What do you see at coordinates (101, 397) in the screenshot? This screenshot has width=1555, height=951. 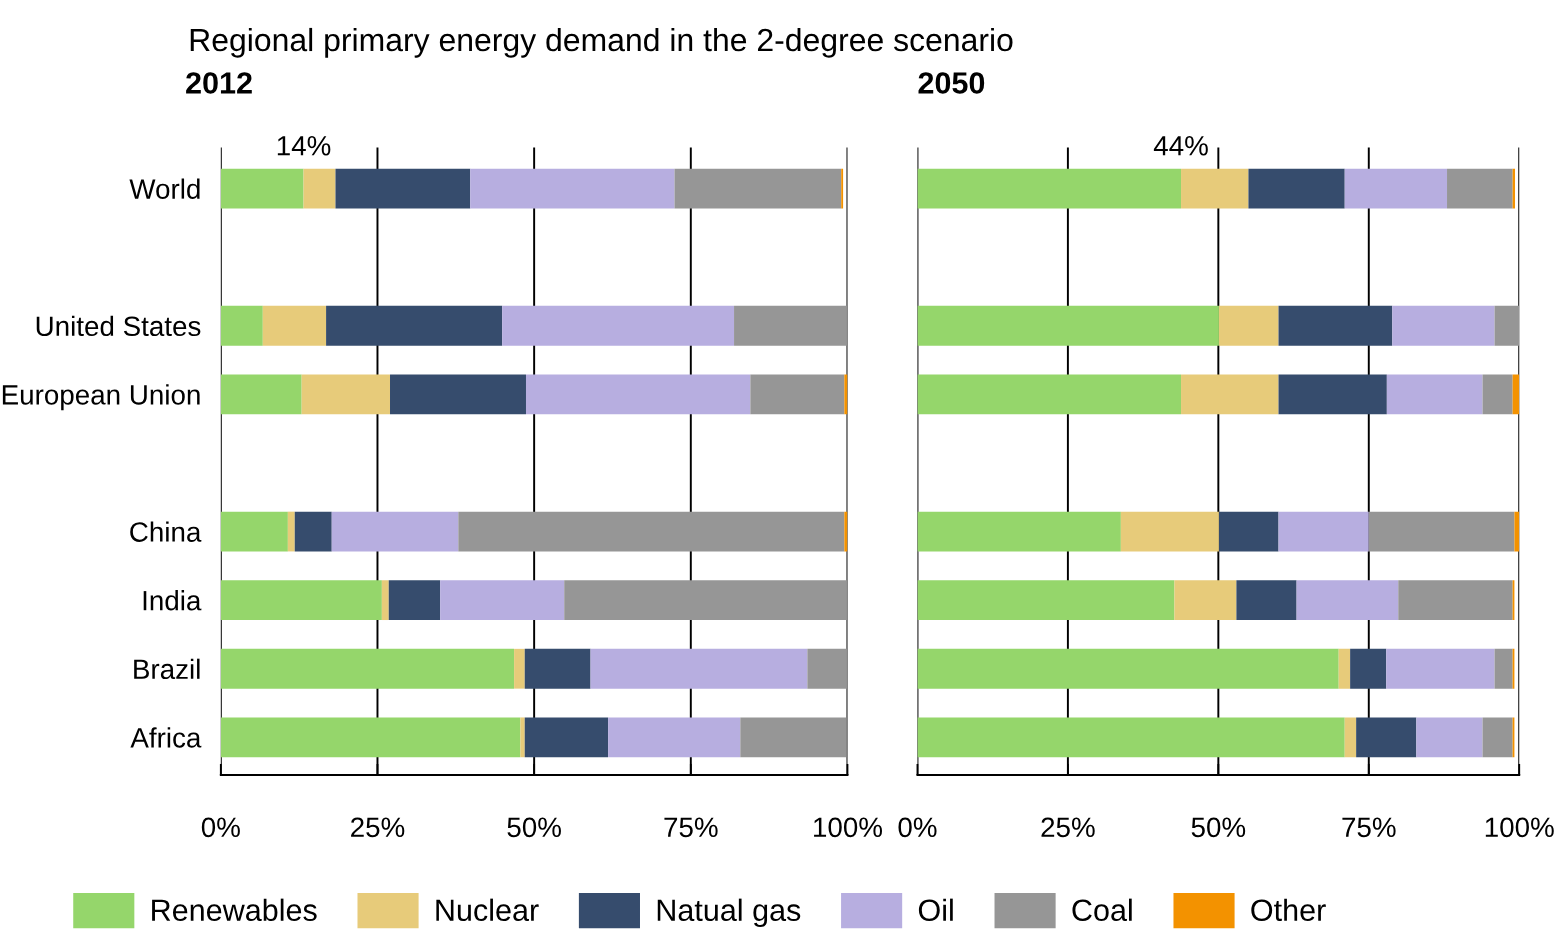 I see `y-tick-label: European Union` at bounding box center [101, 397].